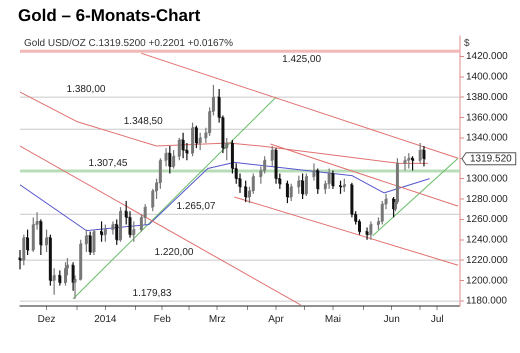  Describe the element at coordinates (487, 138) in the screenshot. I see `y-tick-label: 1340.000` at that location.